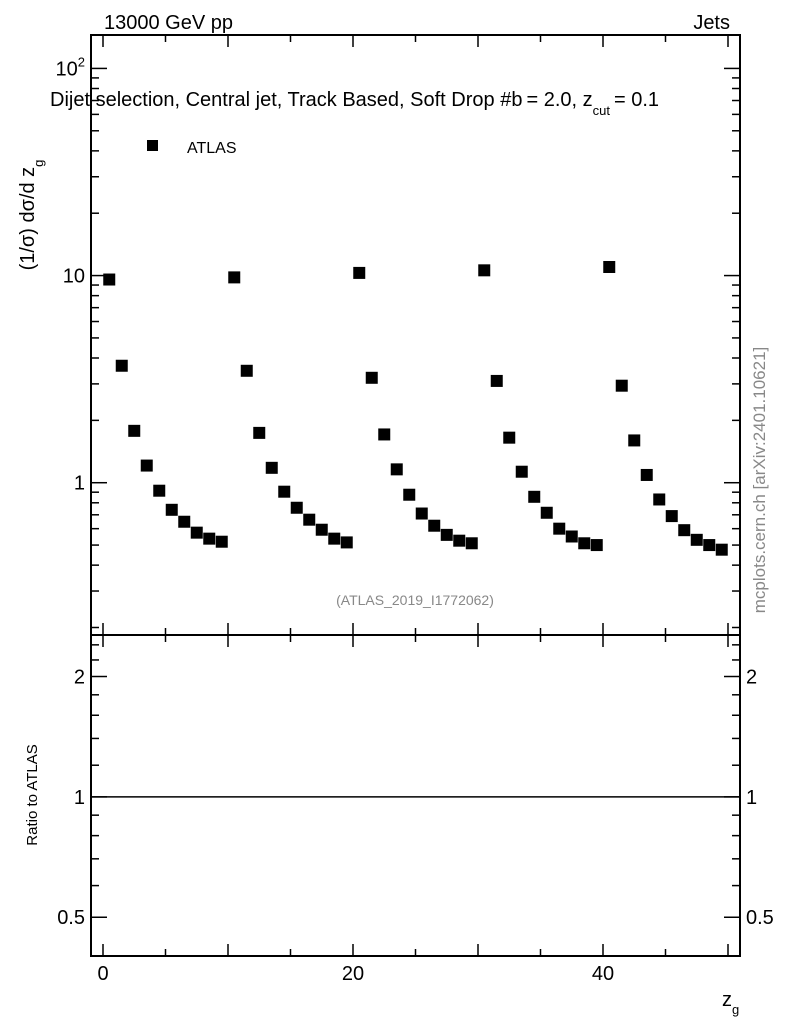 This screenshot has width=786, height=1024. Describe the element at coordinates (711, 23) in the screenshot. I see `header-right: Jets` at that location.